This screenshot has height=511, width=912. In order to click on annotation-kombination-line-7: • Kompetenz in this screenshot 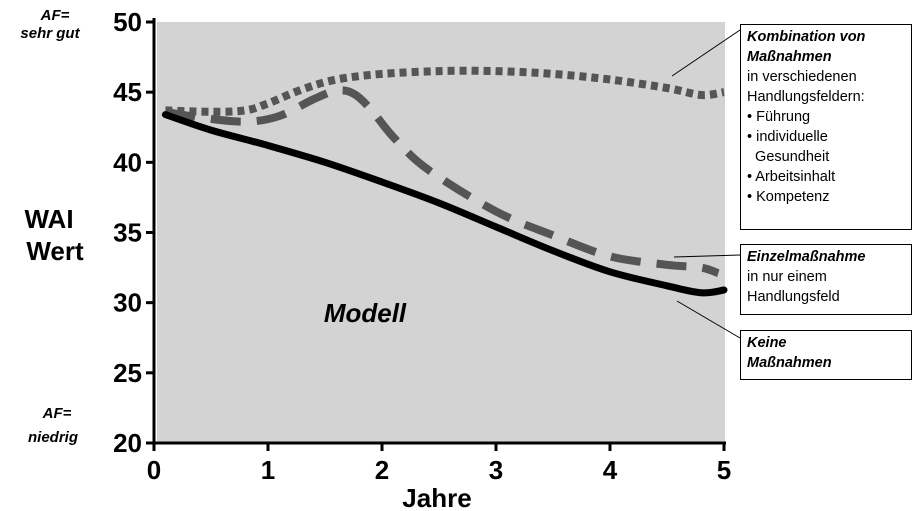, I will do `click(788, 197)`.